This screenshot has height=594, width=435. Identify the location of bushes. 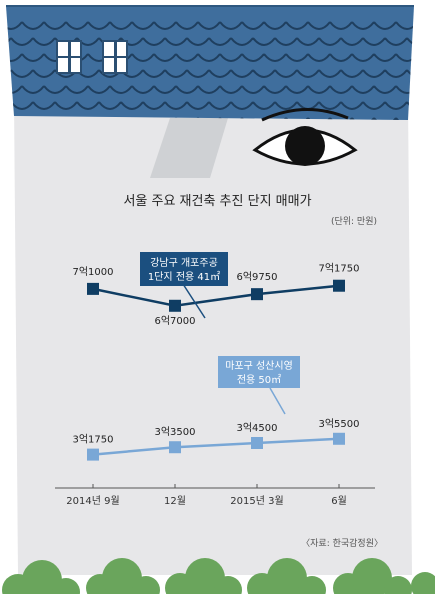
(218, 576).